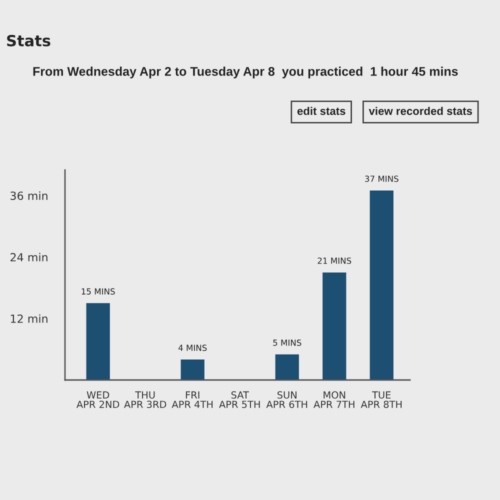 The width and height of the screenshot is (500, 500). Describe the element at coordinates (381, 179) in the screenshot. I see `data-label: 37 MINS` at that location.